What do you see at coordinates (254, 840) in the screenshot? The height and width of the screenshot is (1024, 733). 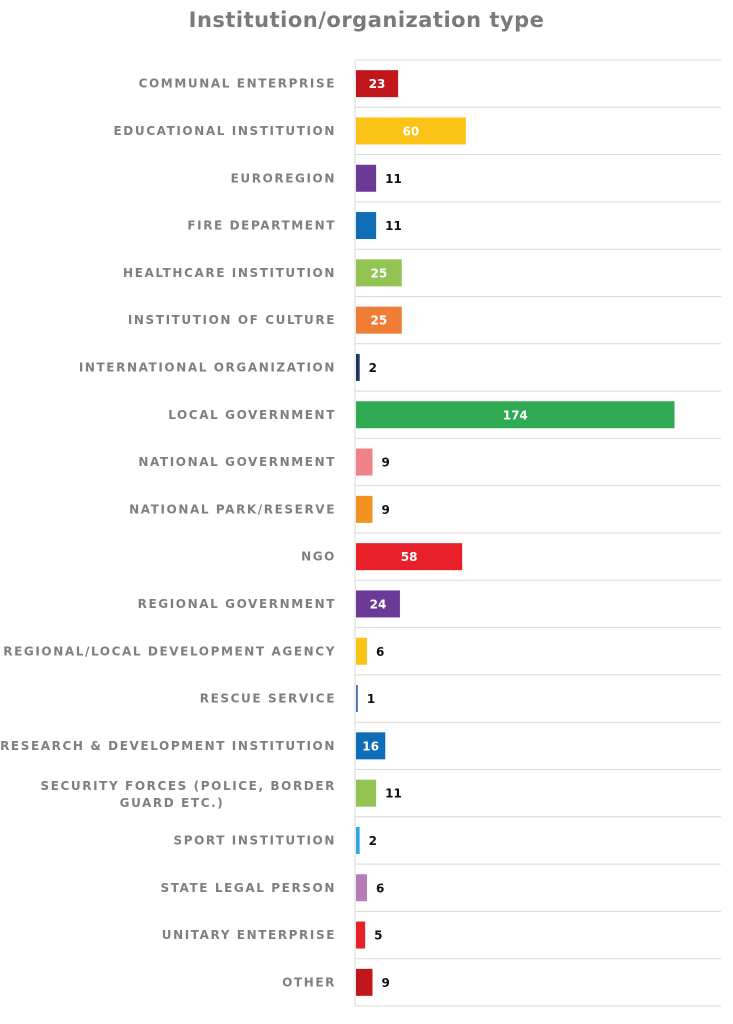 I see `category-label: SPORT INSTITUTION` at bounding box center [254, 840].